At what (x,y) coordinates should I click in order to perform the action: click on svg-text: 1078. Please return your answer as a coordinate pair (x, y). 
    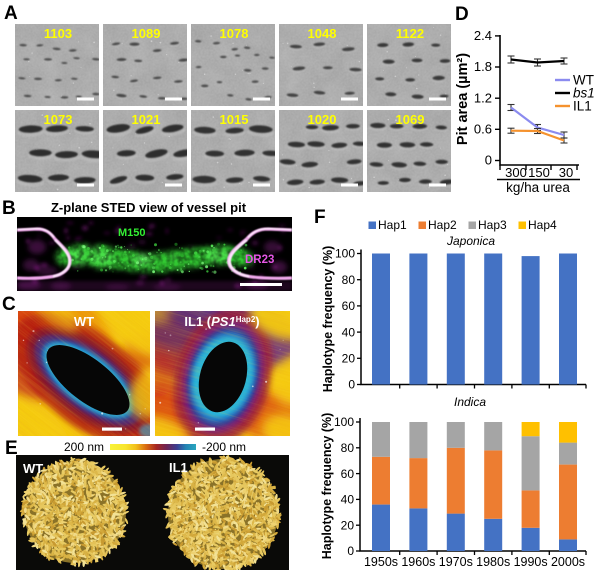
    Looking at the image, I should click on (234, 33).